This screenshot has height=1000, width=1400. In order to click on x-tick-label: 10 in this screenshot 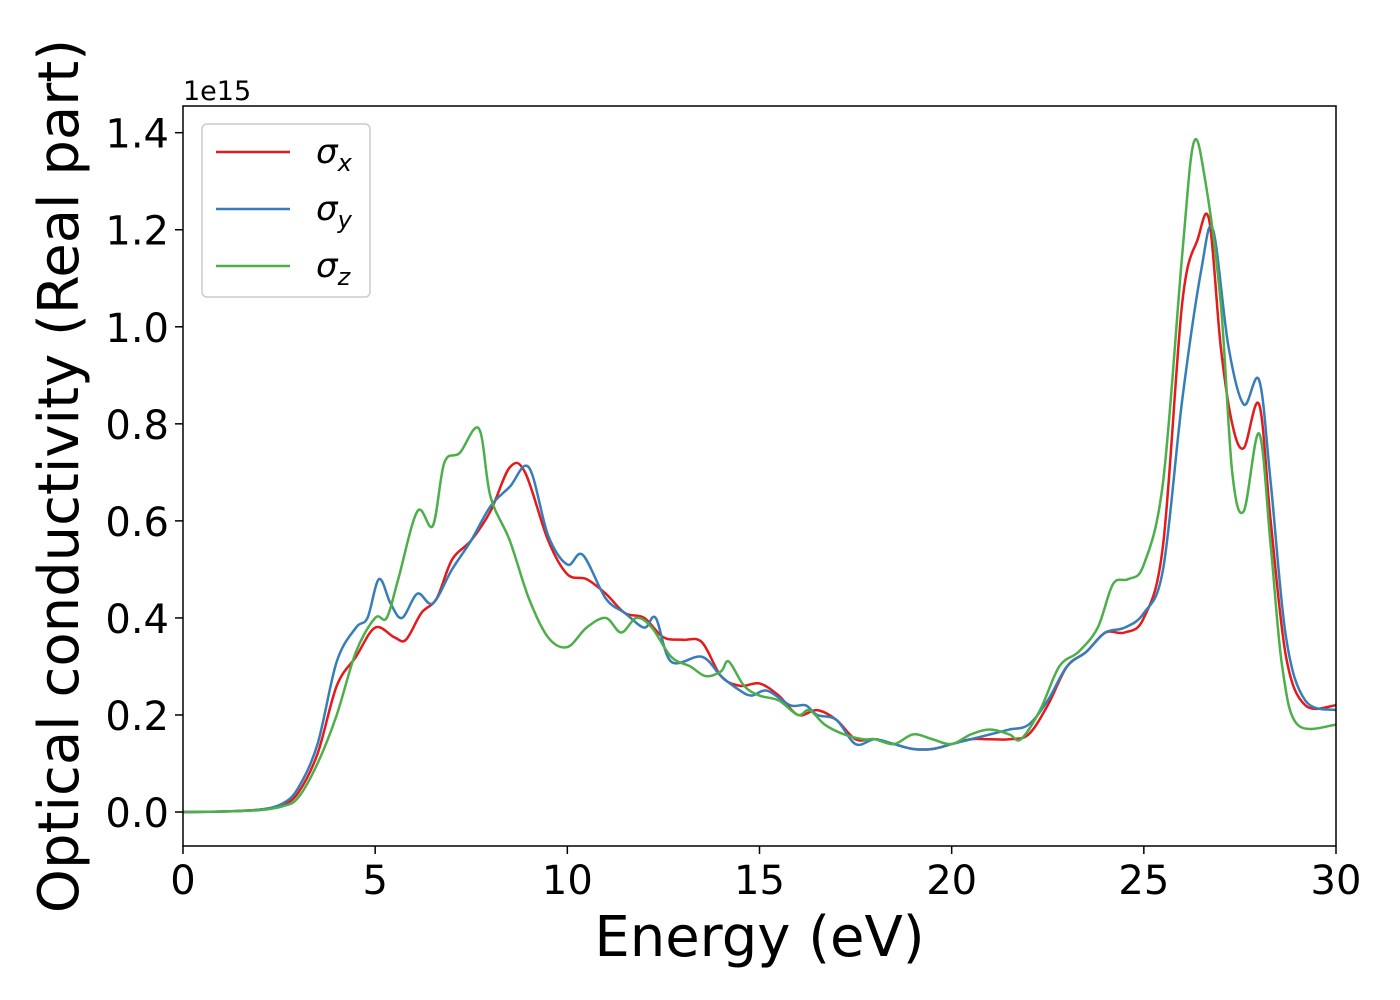, I will do `click(567, 881)`.